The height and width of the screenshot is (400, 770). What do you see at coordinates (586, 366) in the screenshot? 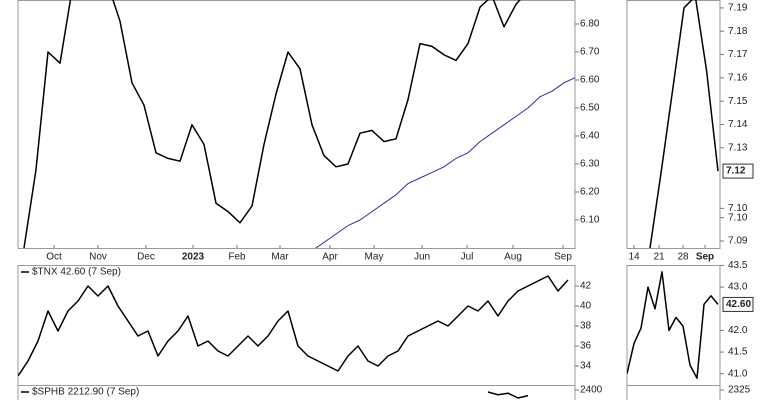
I see `y-tick-label: 34` at bounding box center [586, 366].